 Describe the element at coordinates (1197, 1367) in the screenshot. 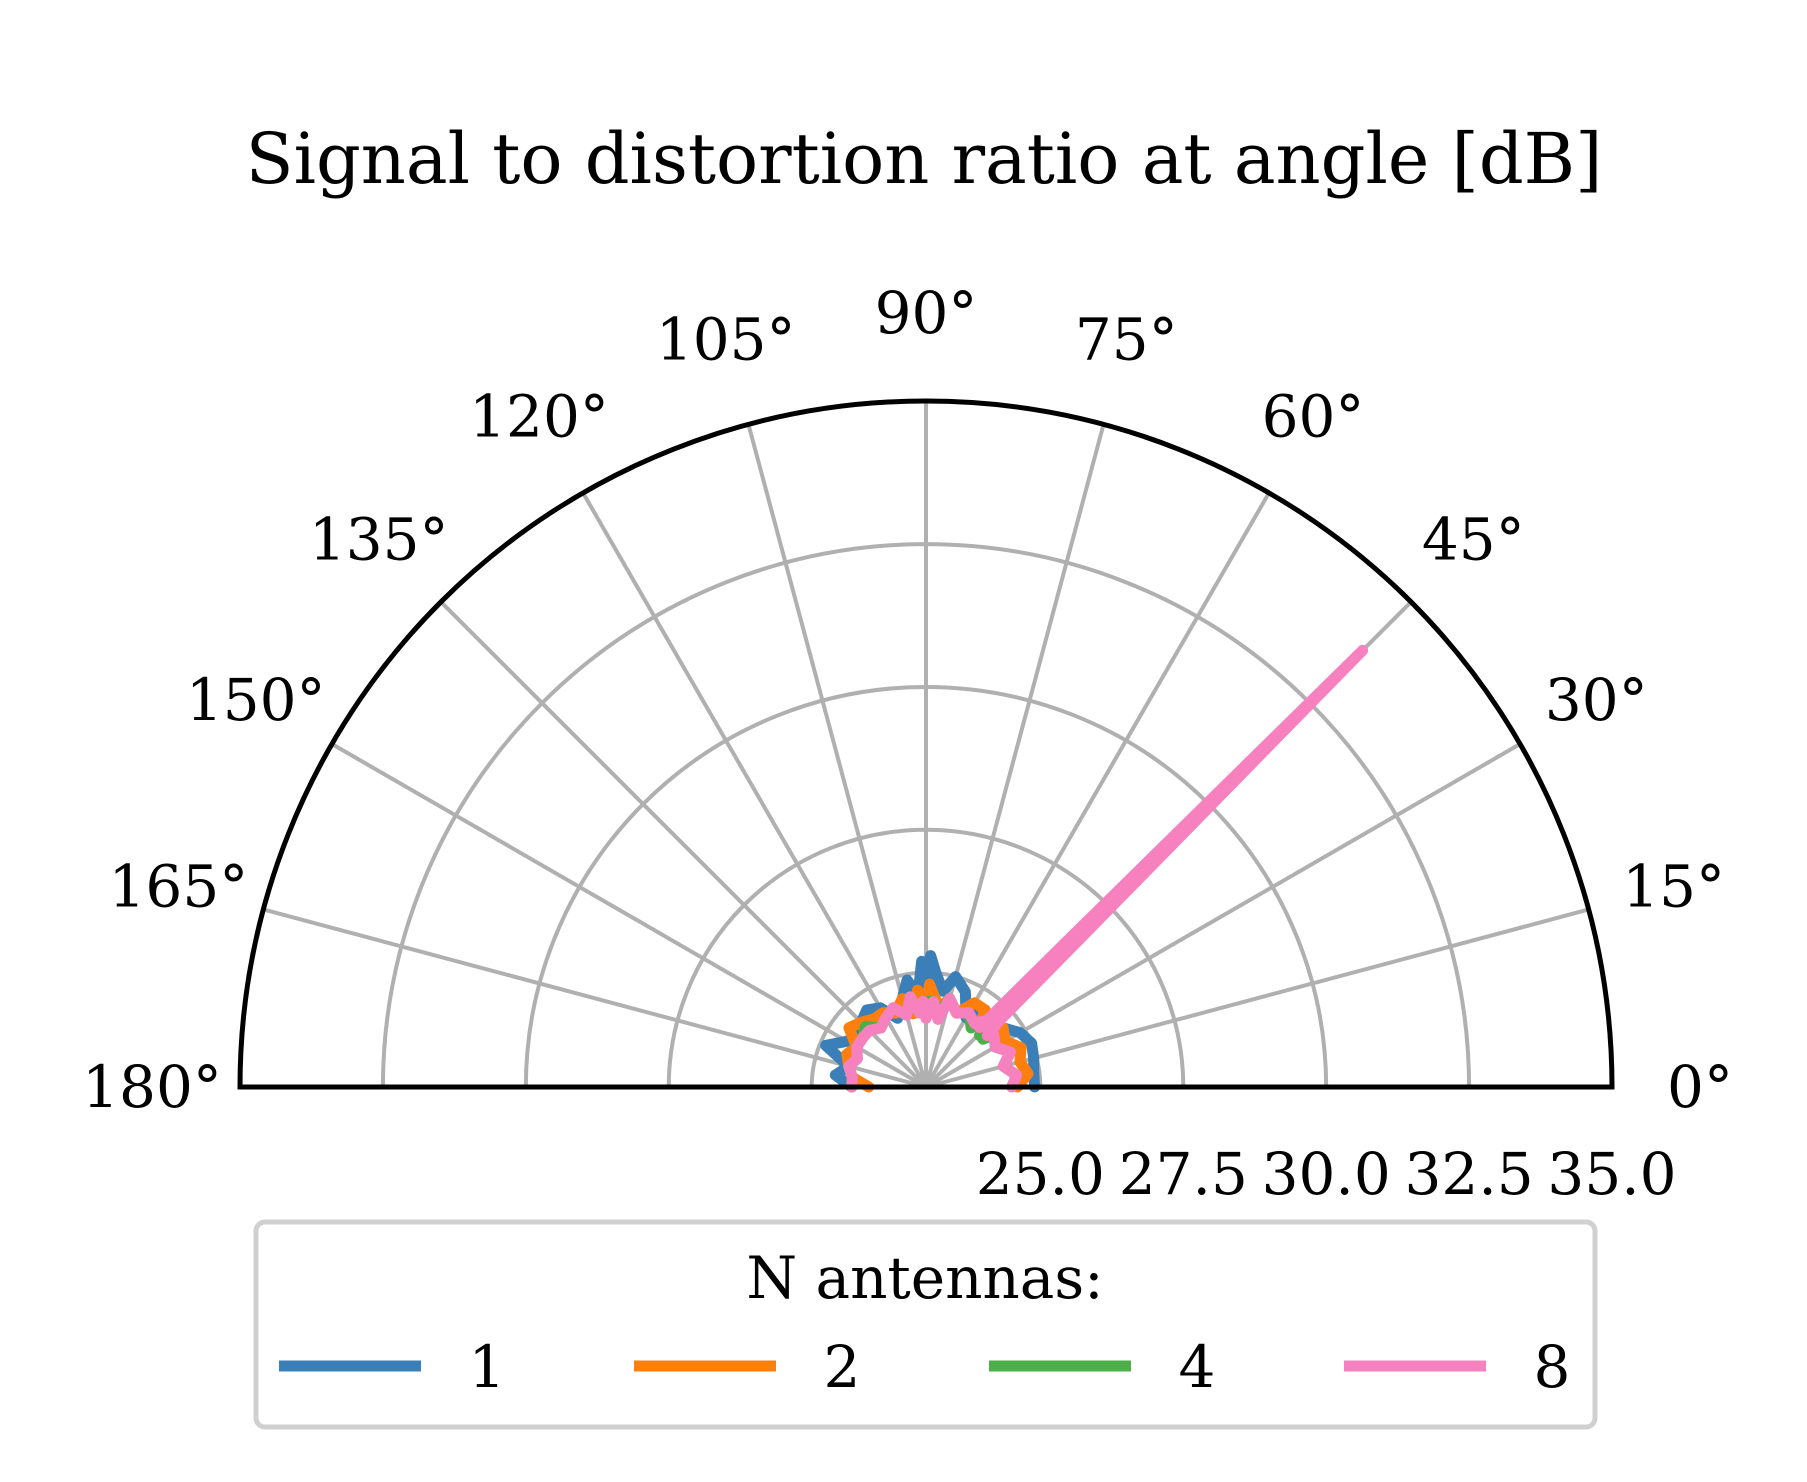

I see `legend-label-4: 4` at that location.